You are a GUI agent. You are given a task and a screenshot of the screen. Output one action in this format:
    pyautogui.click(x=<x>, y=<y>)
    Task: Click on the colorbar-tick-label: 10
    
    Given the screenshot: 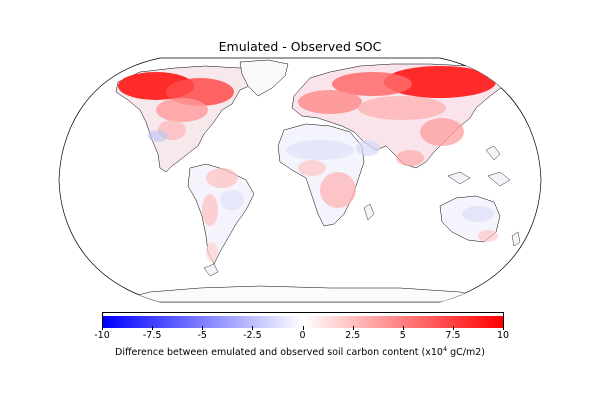 What is the action you would take?
    pyautogui.click(x=503, y=335)
    